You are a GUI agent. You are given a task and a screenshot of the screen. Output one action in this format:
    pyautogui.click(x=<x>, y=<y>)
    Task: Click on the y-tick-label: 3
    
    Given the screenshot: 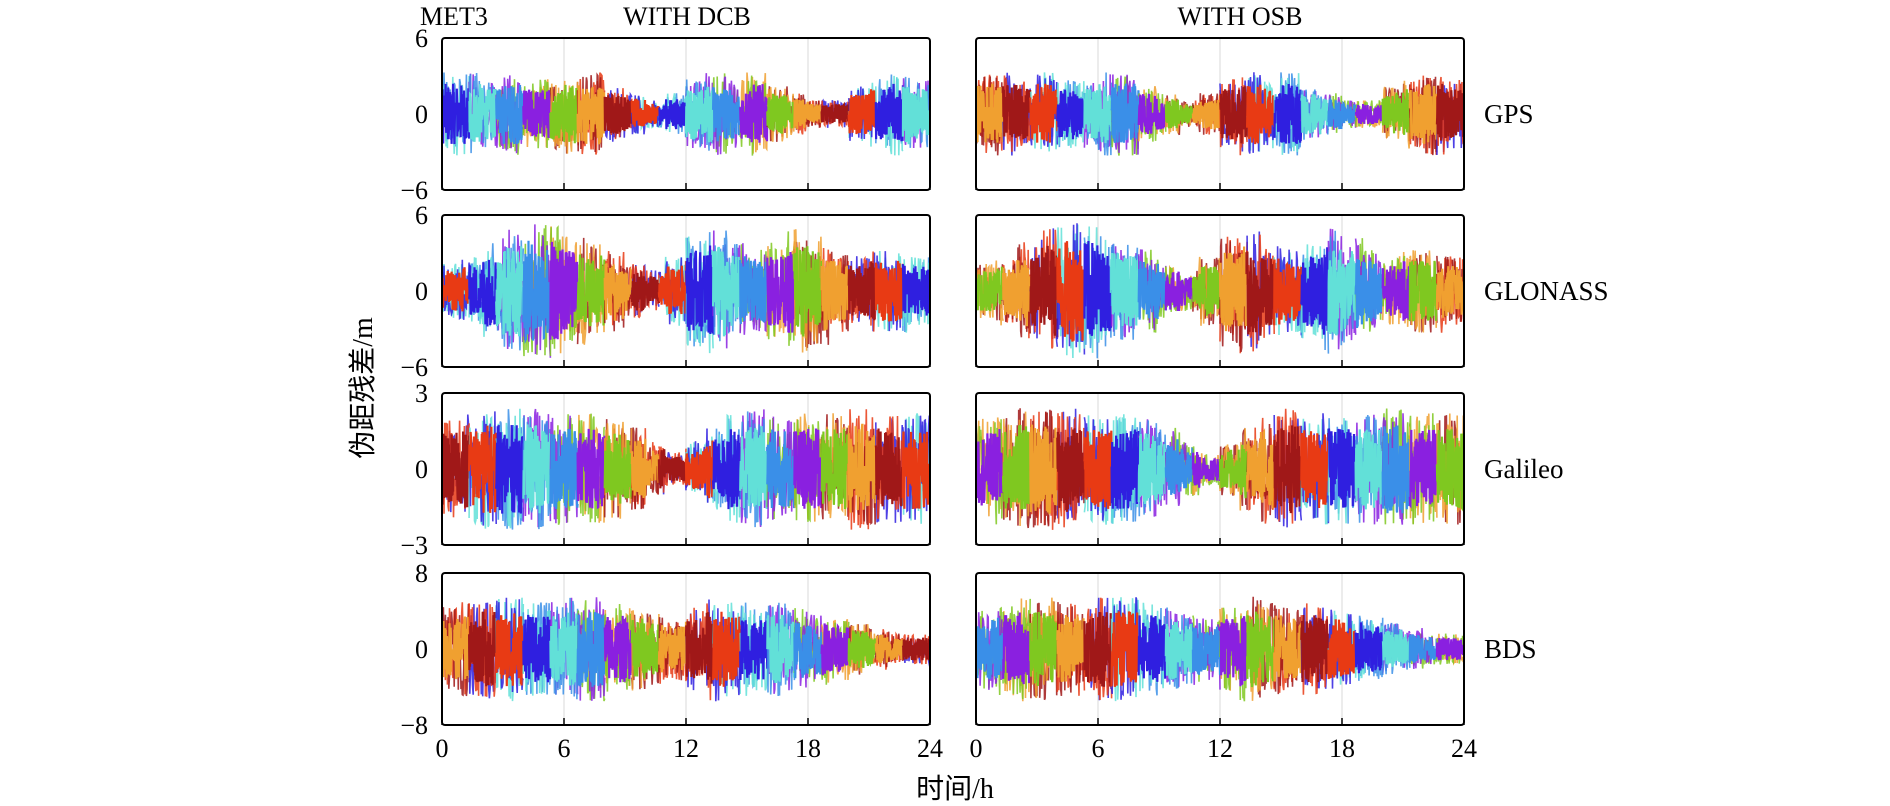 What is the action you would take?
    pyautogui.click(x=421, y=393)
    